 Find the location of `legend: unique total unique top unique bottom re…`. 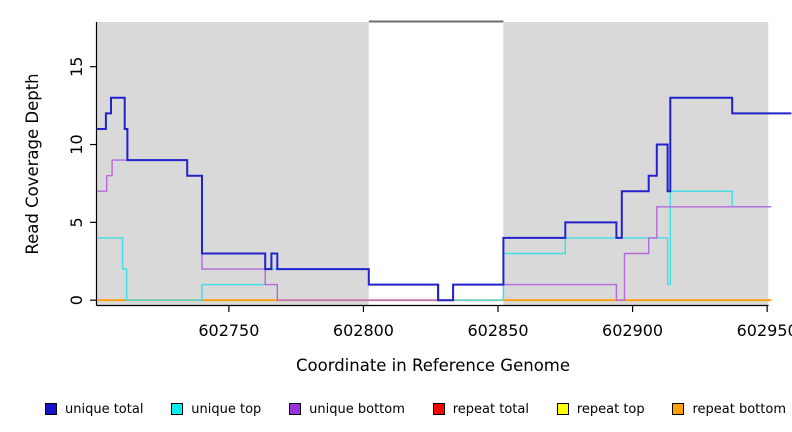

legend: unique total unique top unique bottom re… is located at coordinates (415, 409).